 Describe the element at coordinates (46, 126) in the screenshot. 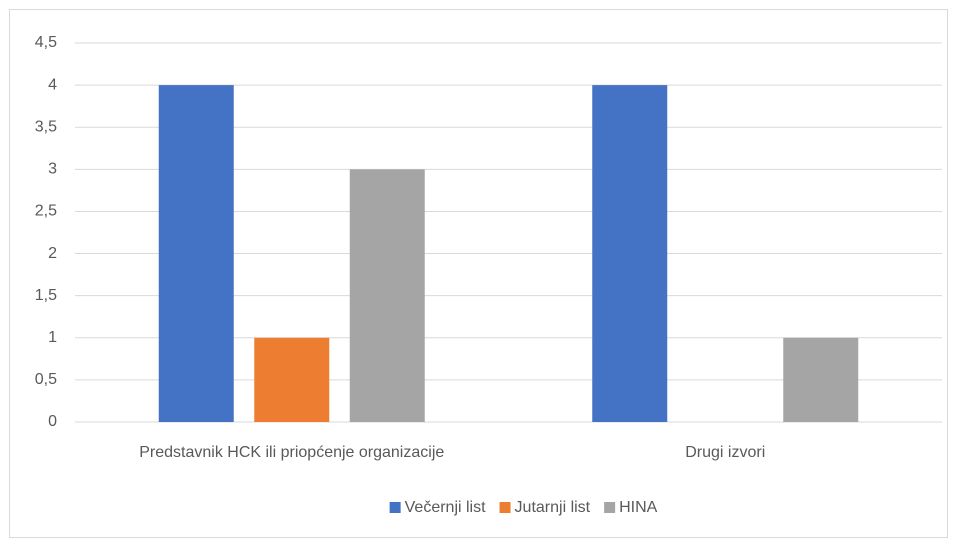

I see `y-tick-label: 3,5` at that location.